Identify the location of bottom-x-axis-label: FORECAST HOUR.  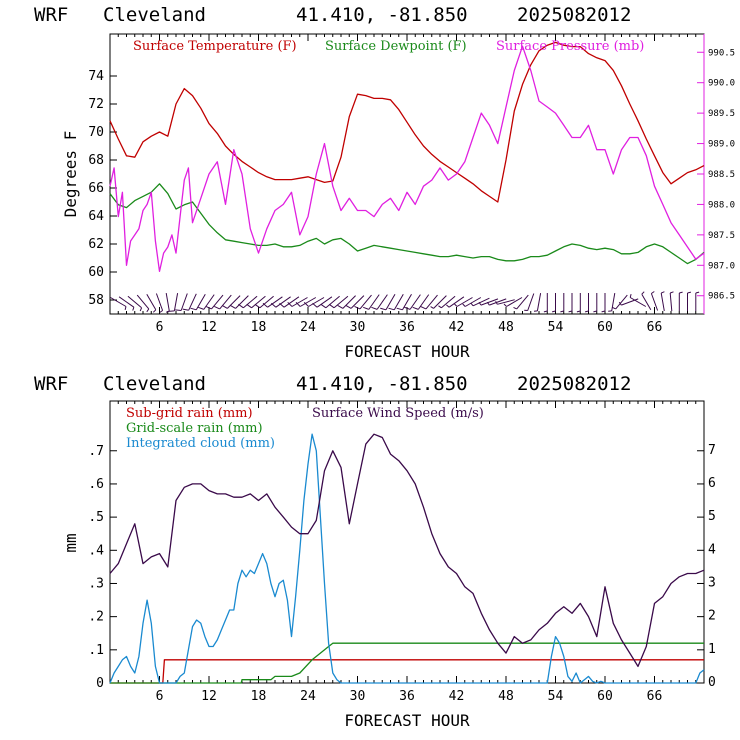
(407, 720).